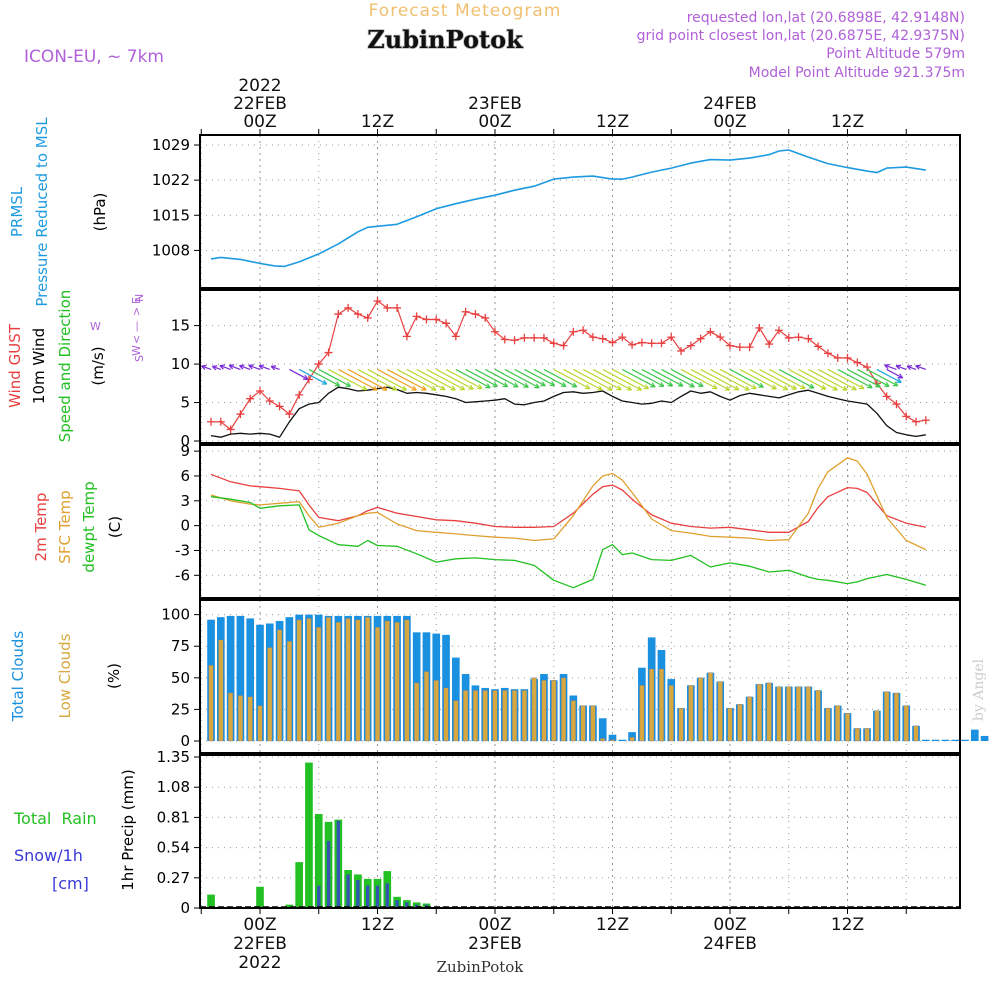  I want to click on requested-coords: requested lon,lat (20.6898E, 42.9148N), so click(826, 18).